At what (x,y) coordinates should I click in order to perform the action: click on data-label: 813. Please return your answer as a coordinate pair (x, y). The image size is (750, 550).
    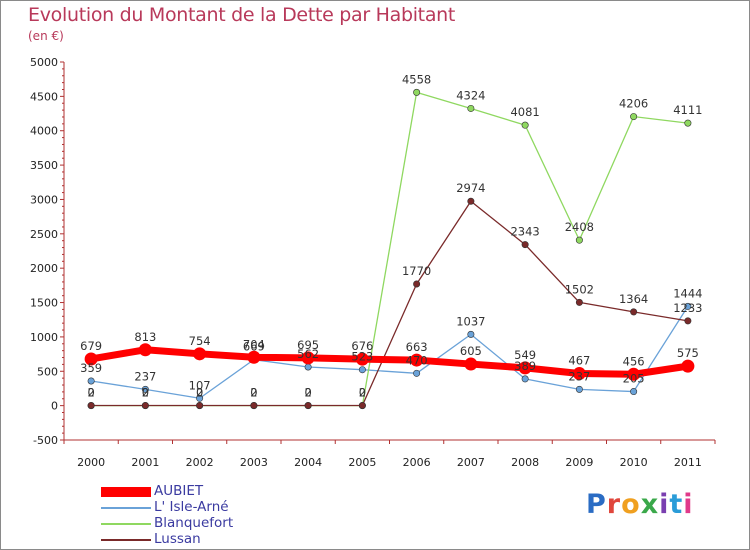
    Looking at the image, I should click on (145, 337).